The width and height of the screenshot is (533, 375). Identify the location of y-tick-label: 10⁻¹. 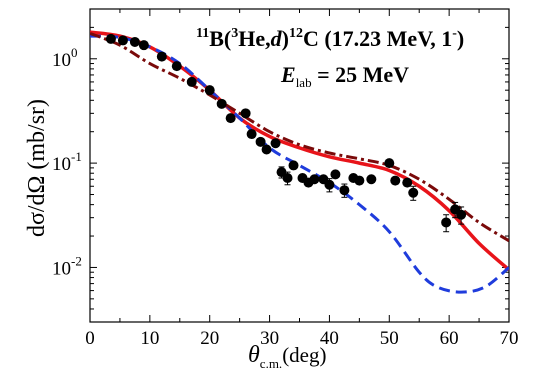
(67, 162).